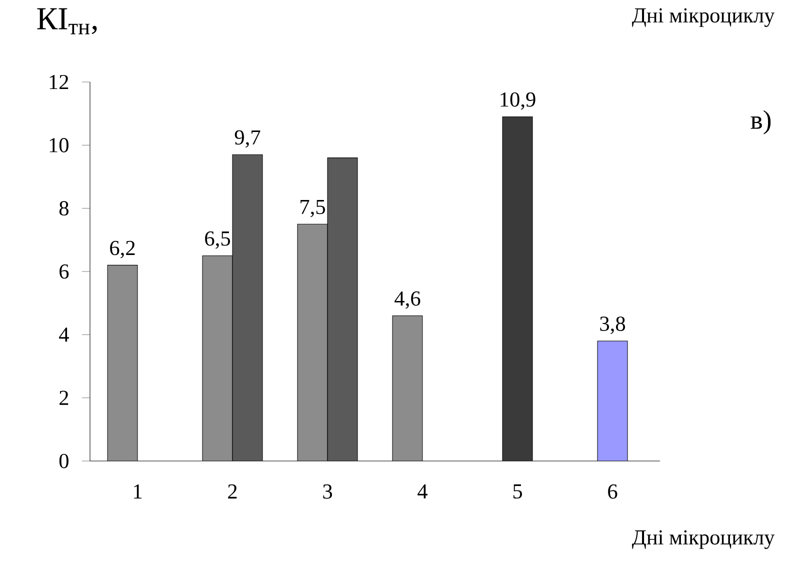 The width and height of the screenshot is (789, 568). Describe the element at coordinates (122, 249) in the screenshot. I see `data-label: 6,2` at that location.